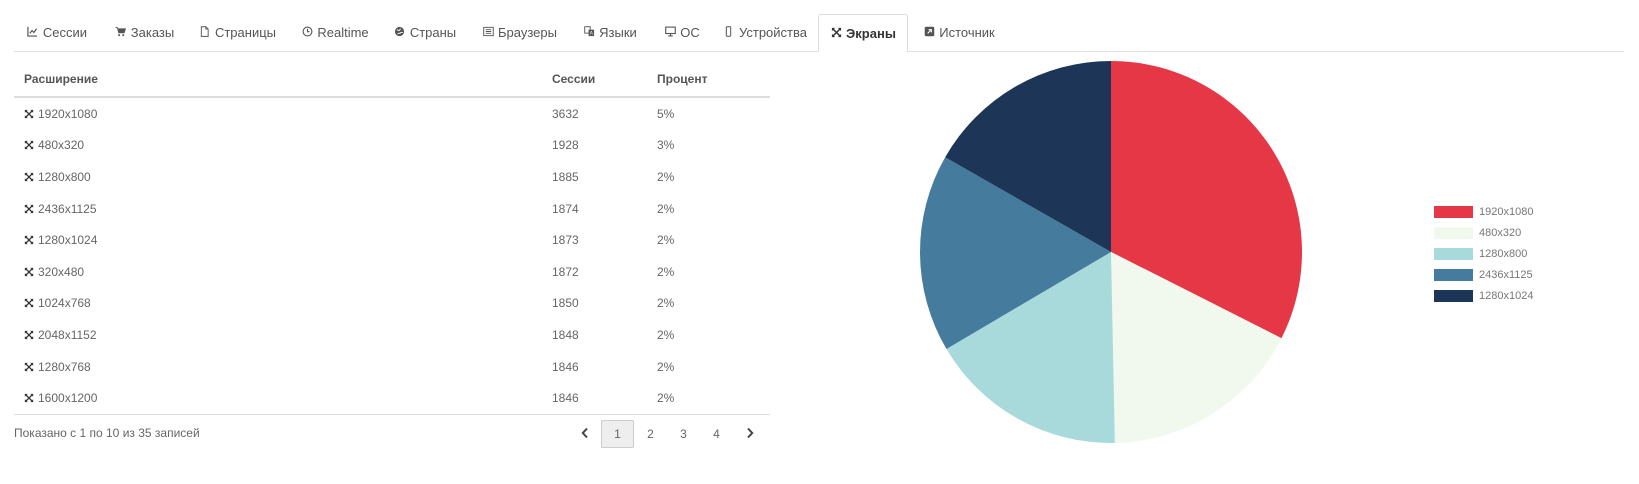 This screenshot has width=1639, height=484. What do you see at coordinates (863, 33) in the screenshot?
I see `tab-10: Экраны` at bounding box center [863, 33].